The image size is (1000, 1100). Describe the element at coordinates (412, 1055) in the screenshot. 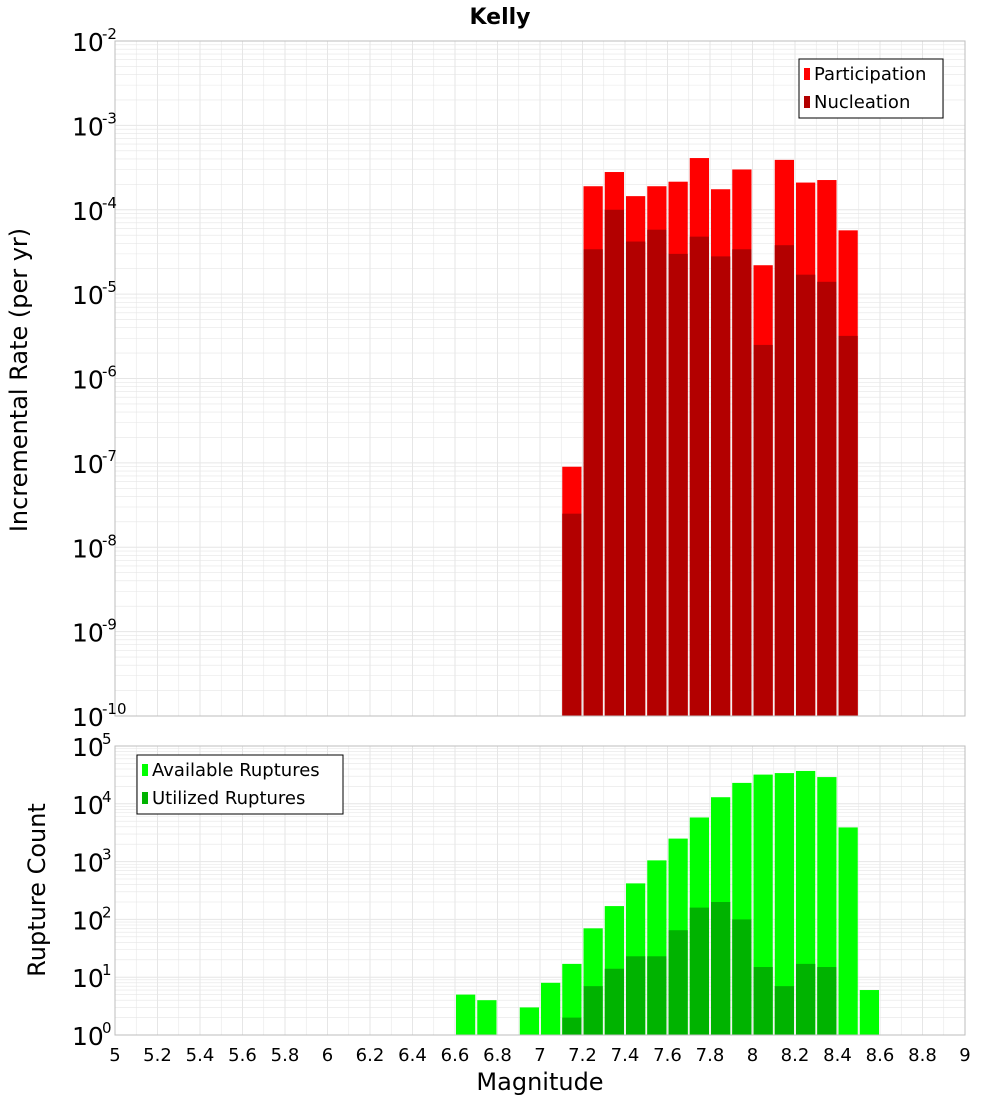

I see `x-tick-label: 6.4` at that location.